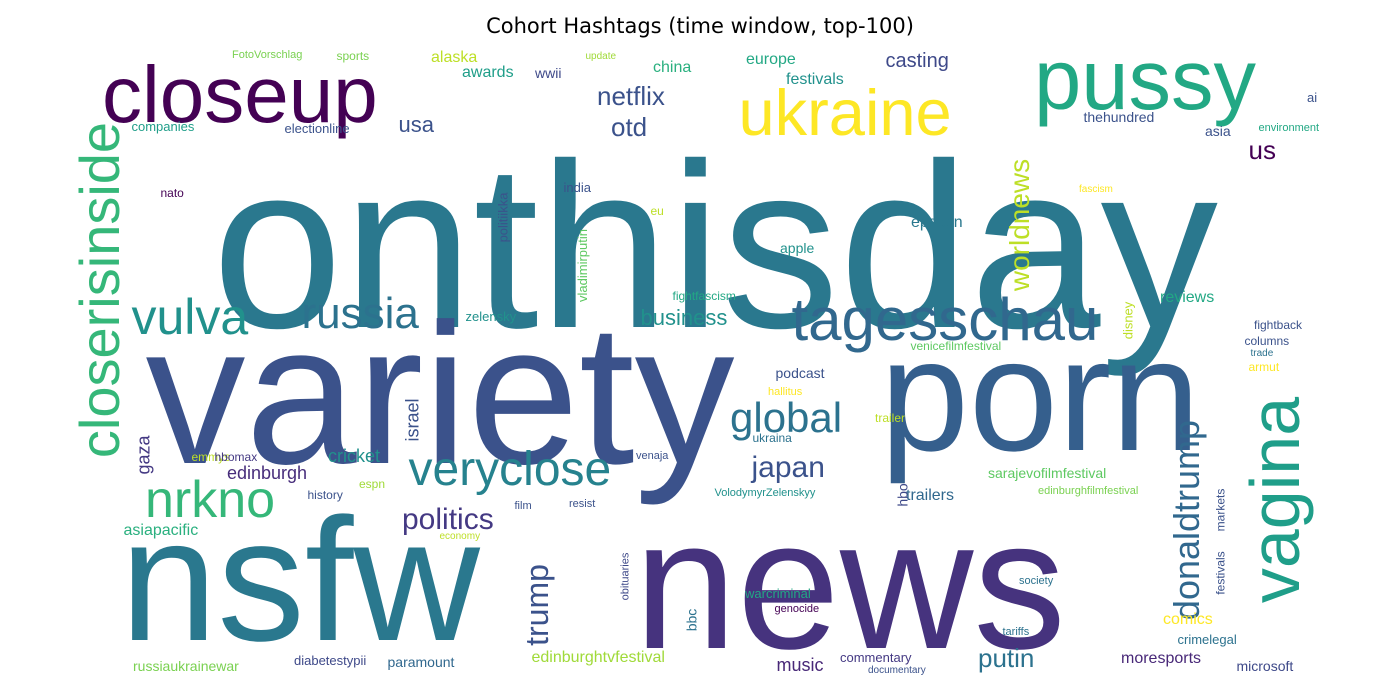 This screenshot has height=700, width=1400. What do you see at coordinates (785, 391) in the screenshot?
I see `word-hallitus: hallitus` at bounding box center [785, 391].